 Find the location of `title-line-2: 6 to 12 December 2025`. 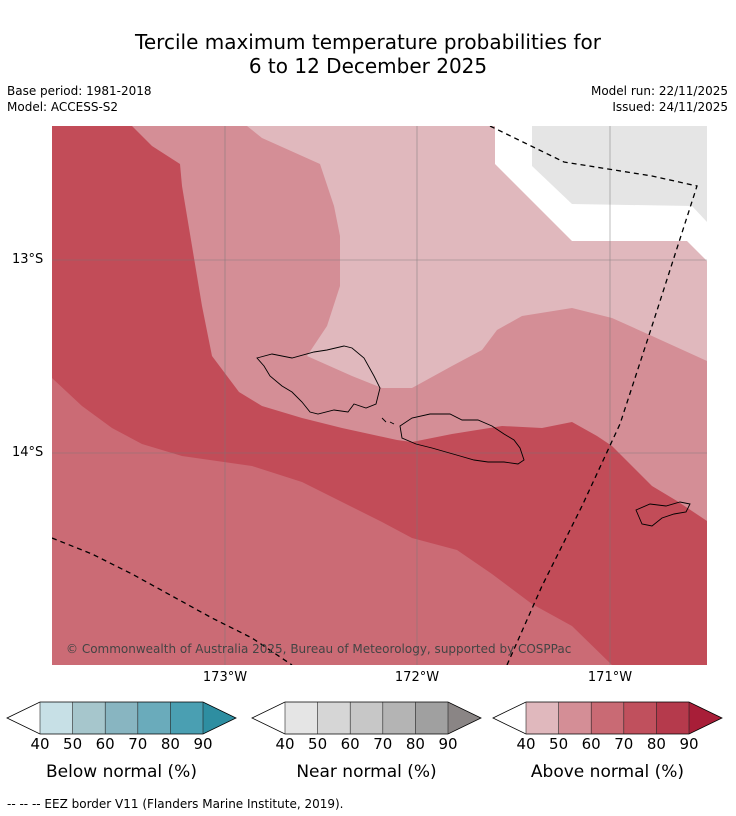

title-line-2: 6 to 12 December 2025 is located at coordinates (368, 66).